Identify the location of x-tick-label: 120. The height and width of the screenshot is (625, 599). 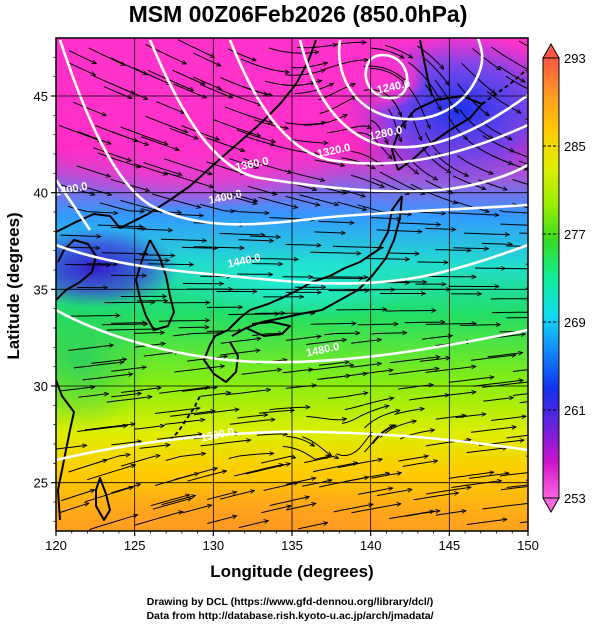
(56, 545).